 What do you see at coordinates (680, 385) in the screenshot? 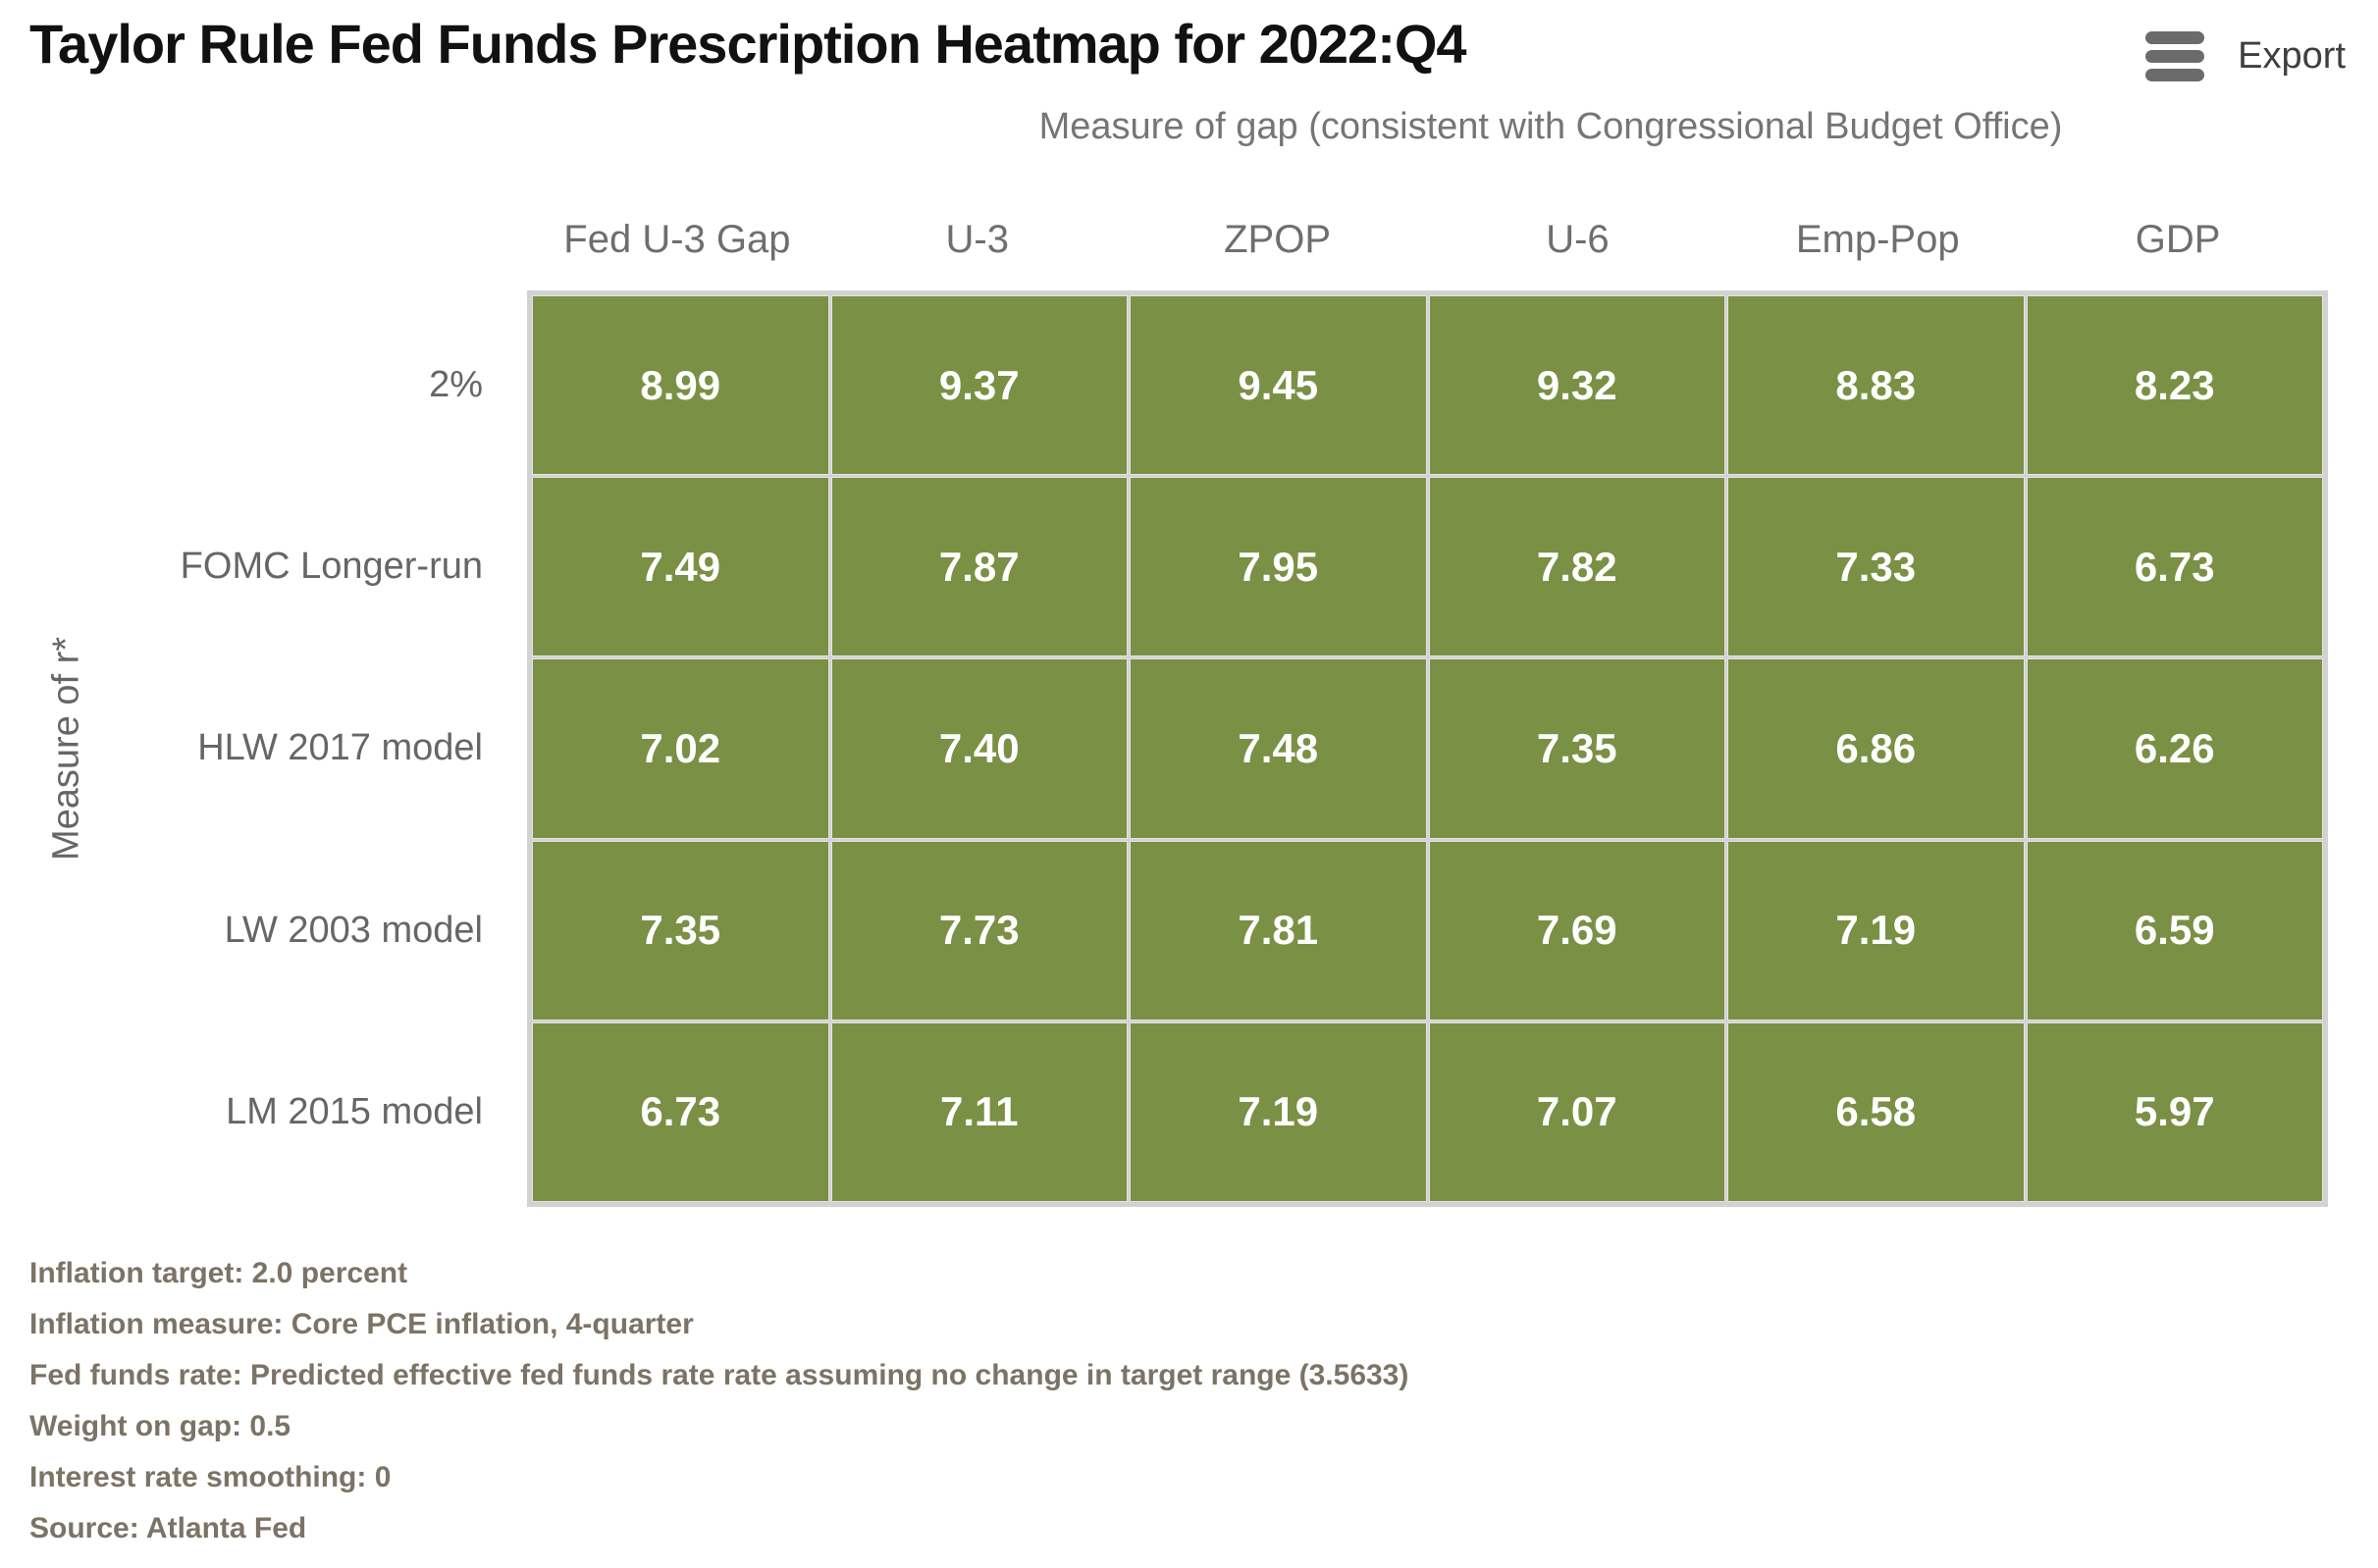
I see `heatmap-cell-2-fed-u-3-gap: 8.99` at bounding box center [680, 385].